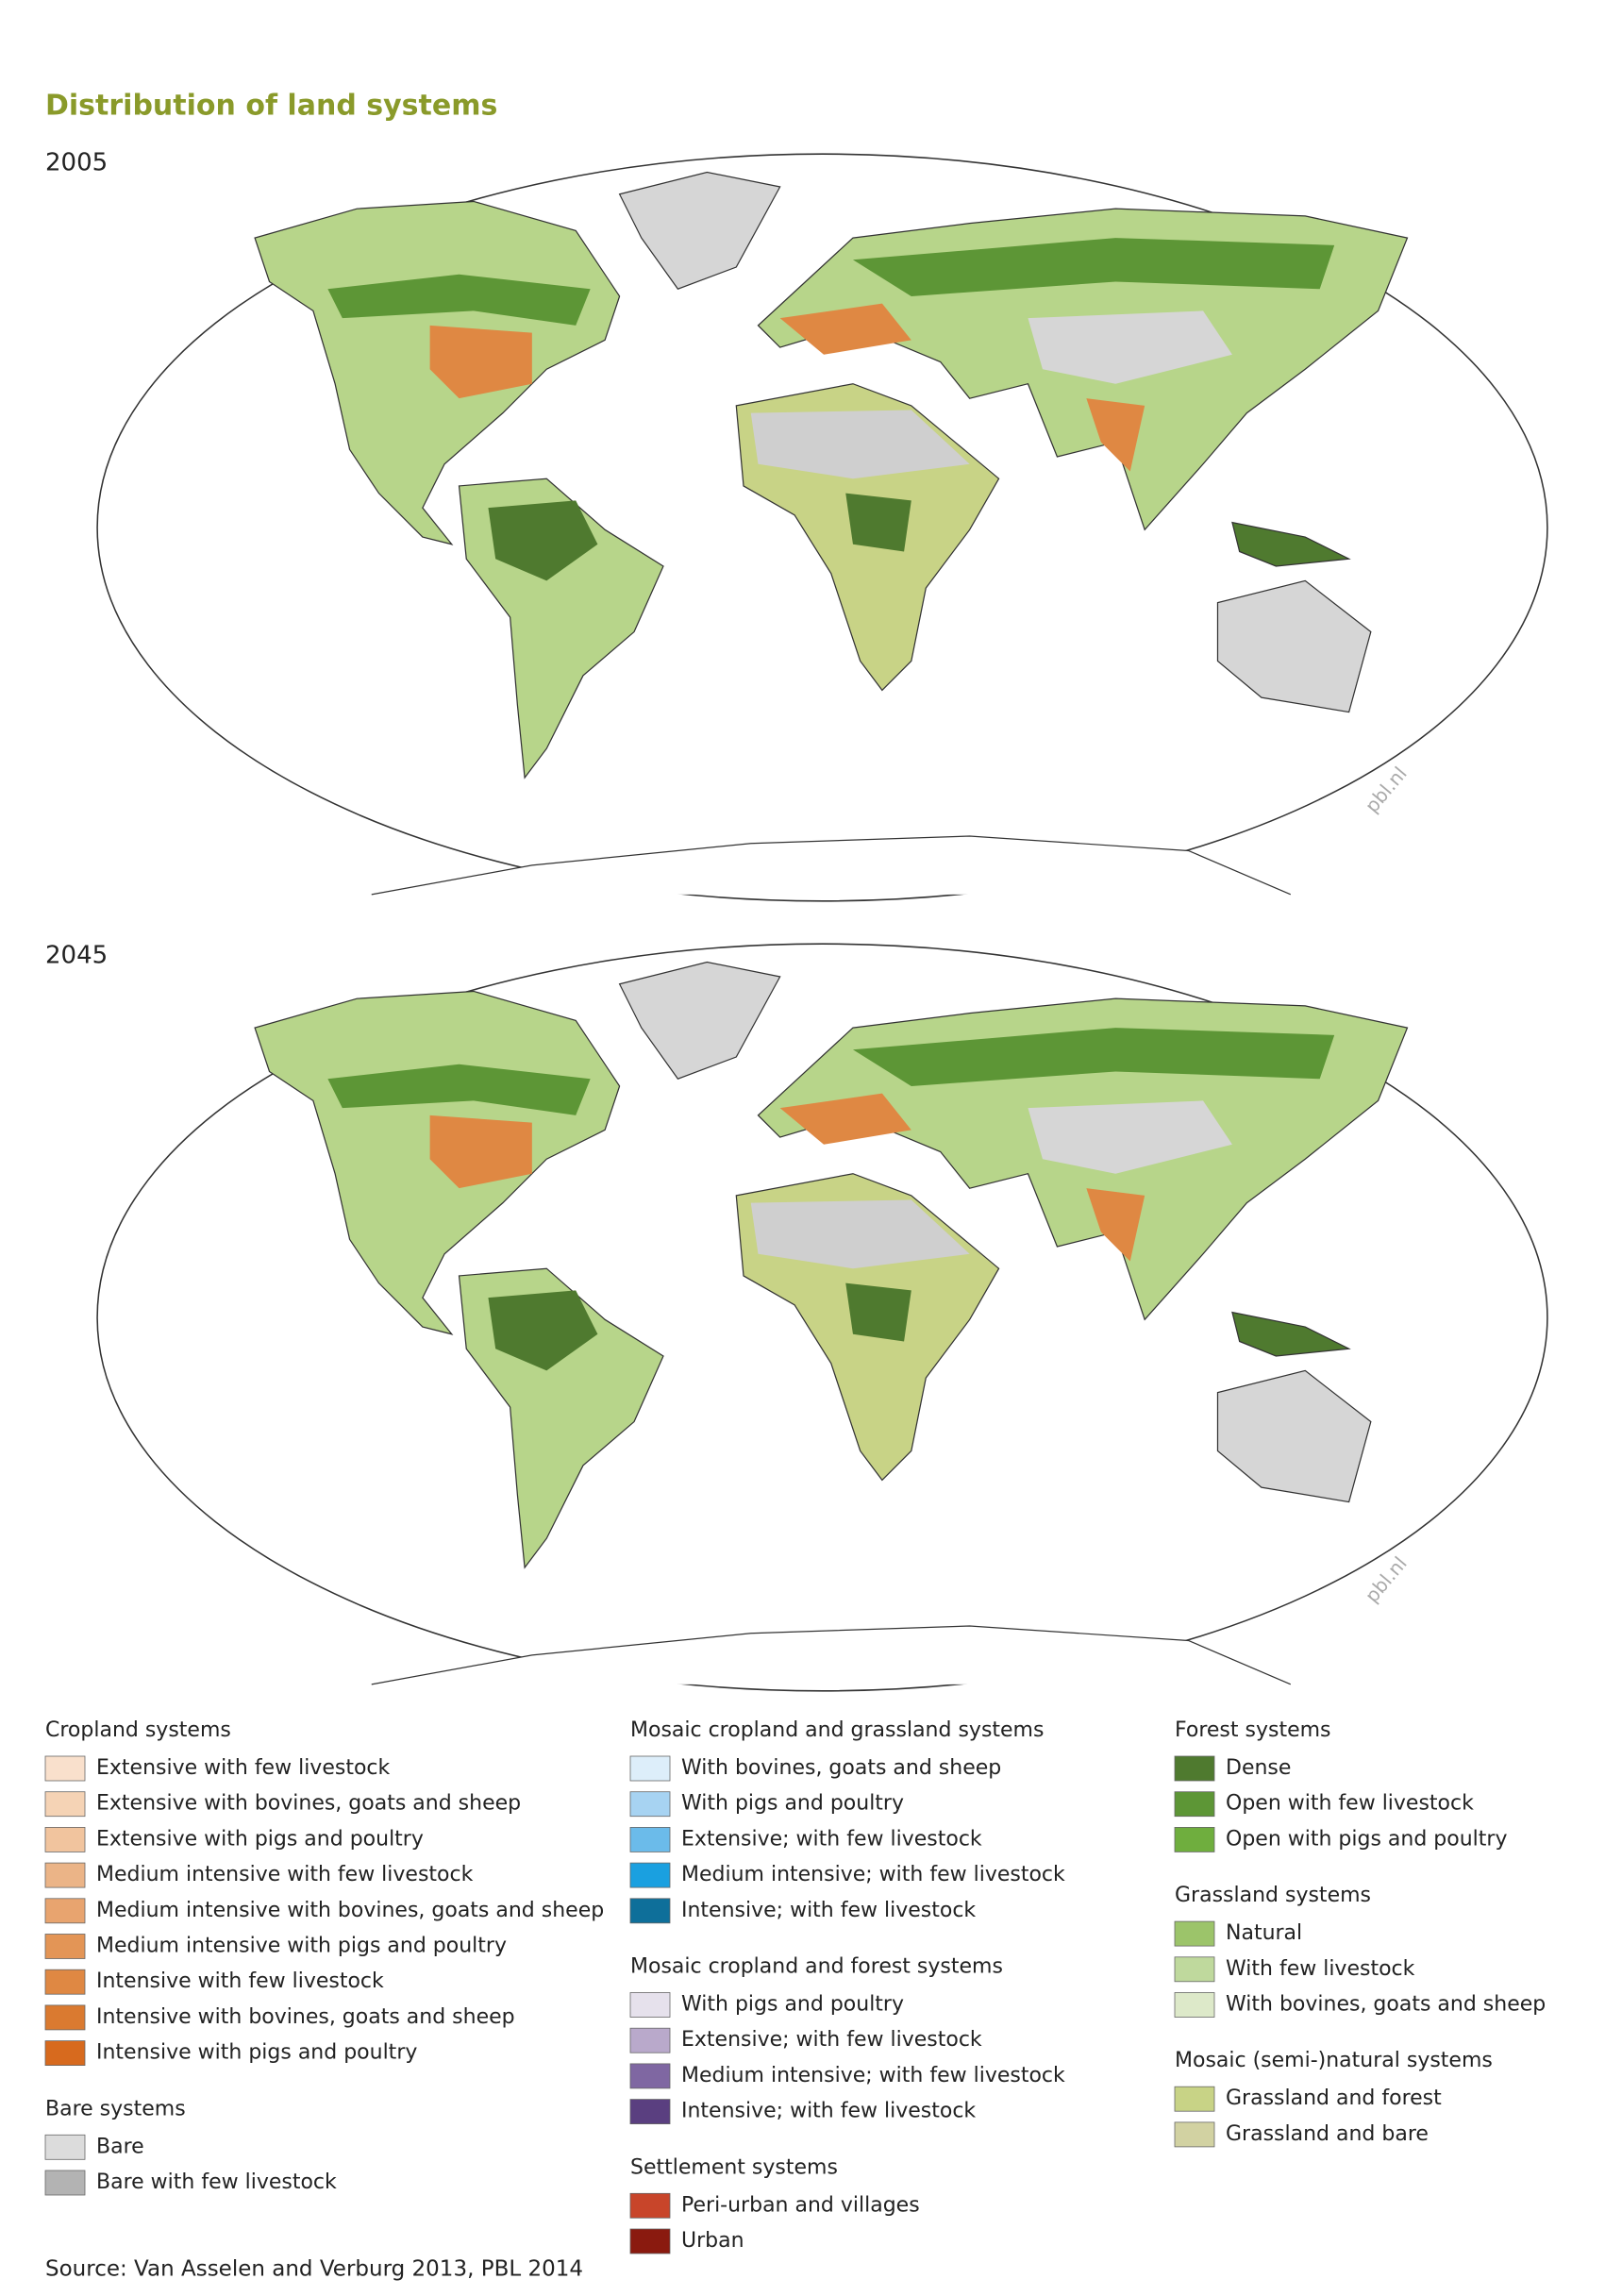 This screenshot has height=2296, width=1605. What do you see at coordinates (1264, 1933) in the screenshot?
I see `legend-label: Natural` at bounding box center [1264, 1933].